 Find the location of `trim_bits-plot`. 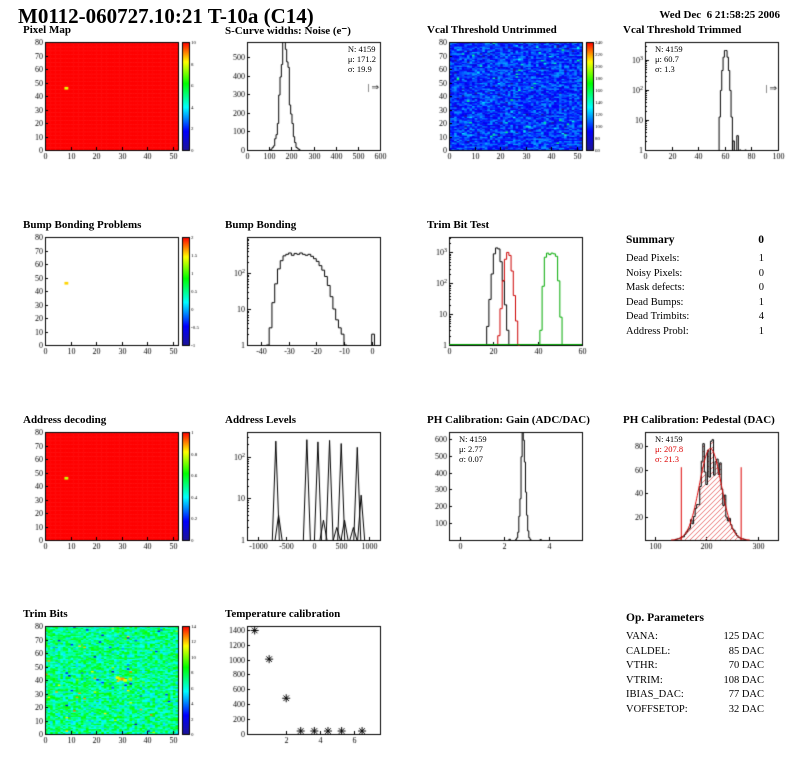

trim_bits-plot is located at coordinates (117, 686).